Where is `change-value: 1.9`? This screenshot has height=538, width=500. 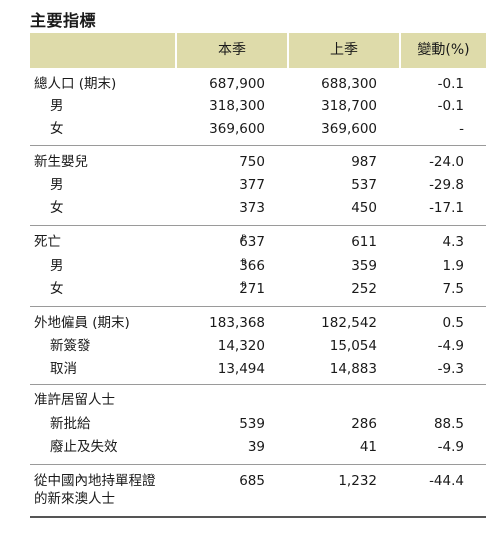 change-value: 1.9 is located at coordinates (453, 266).